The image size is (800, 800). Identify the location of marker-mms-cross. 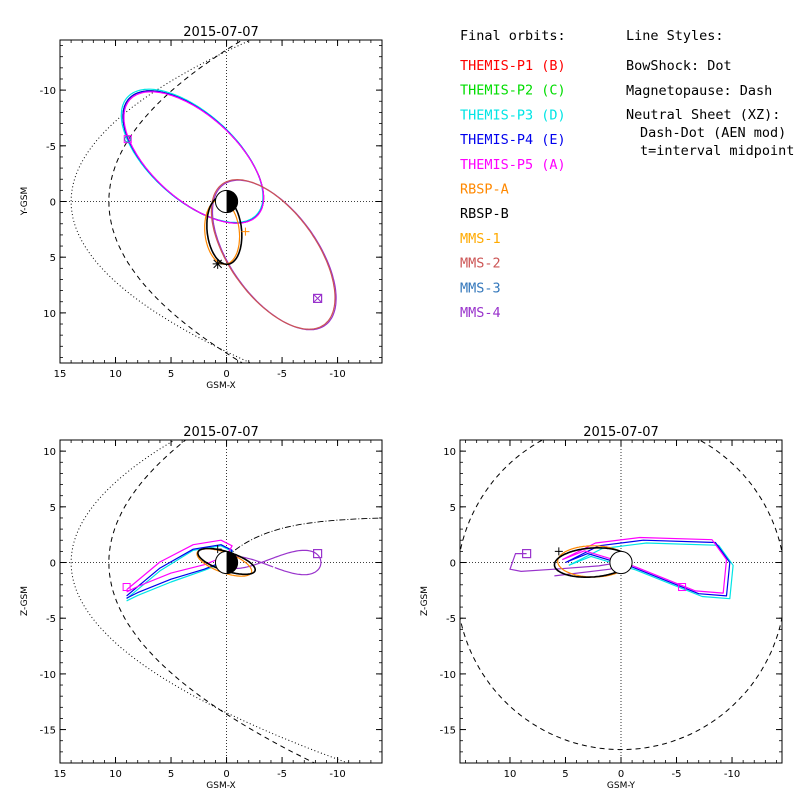
(317, 298).